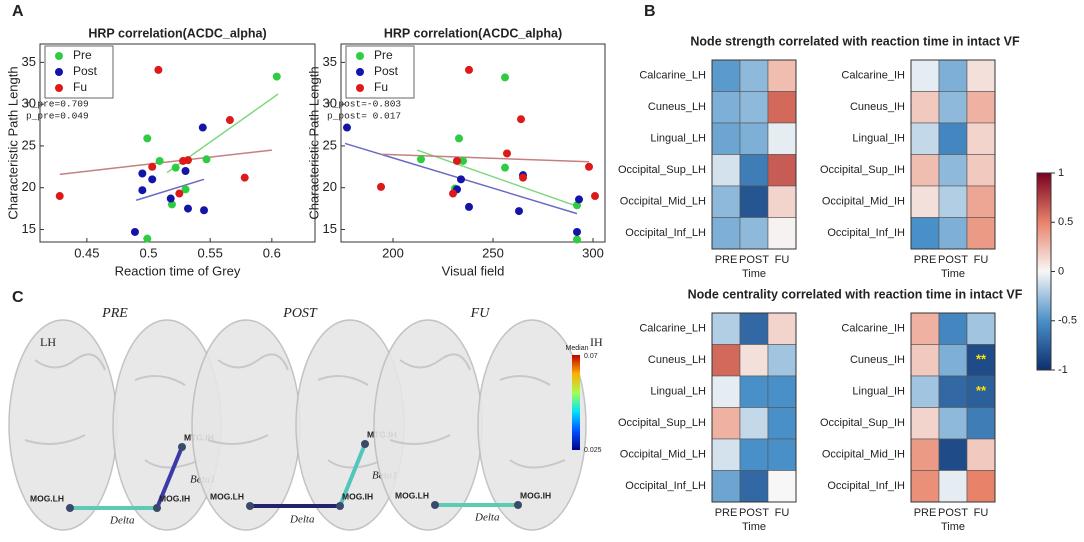  I want to click on annotation: p_pre=0.049, so click(57, 116).